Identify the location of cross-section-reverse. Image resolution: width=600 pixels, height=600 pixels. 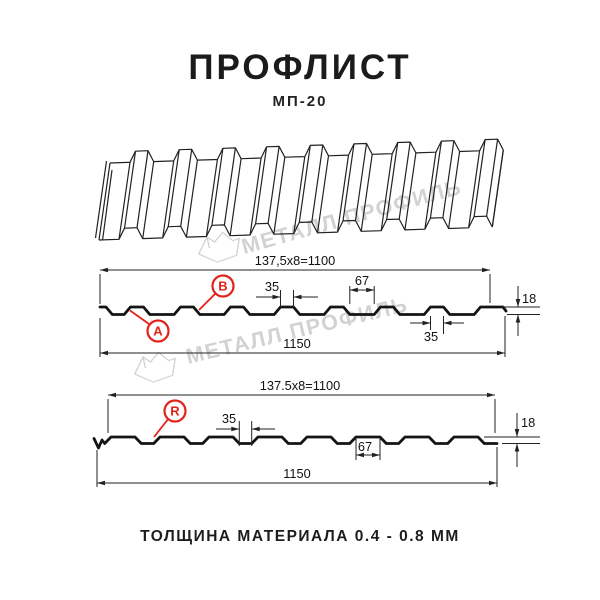
(295, 442).